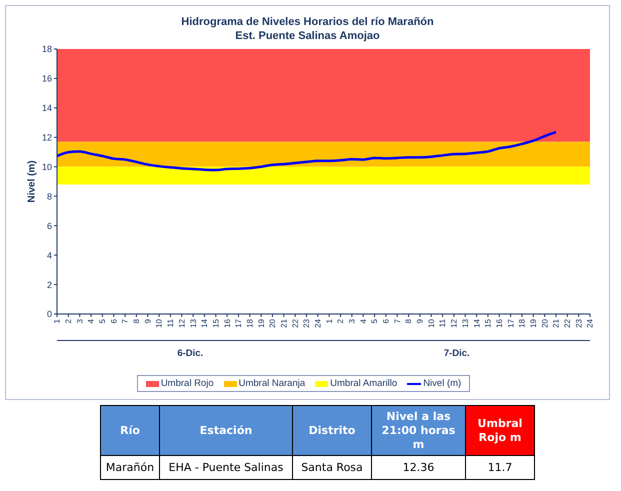 The image size is (621, 491). I want to click on y-tick-label: 8, so click(49, 196).